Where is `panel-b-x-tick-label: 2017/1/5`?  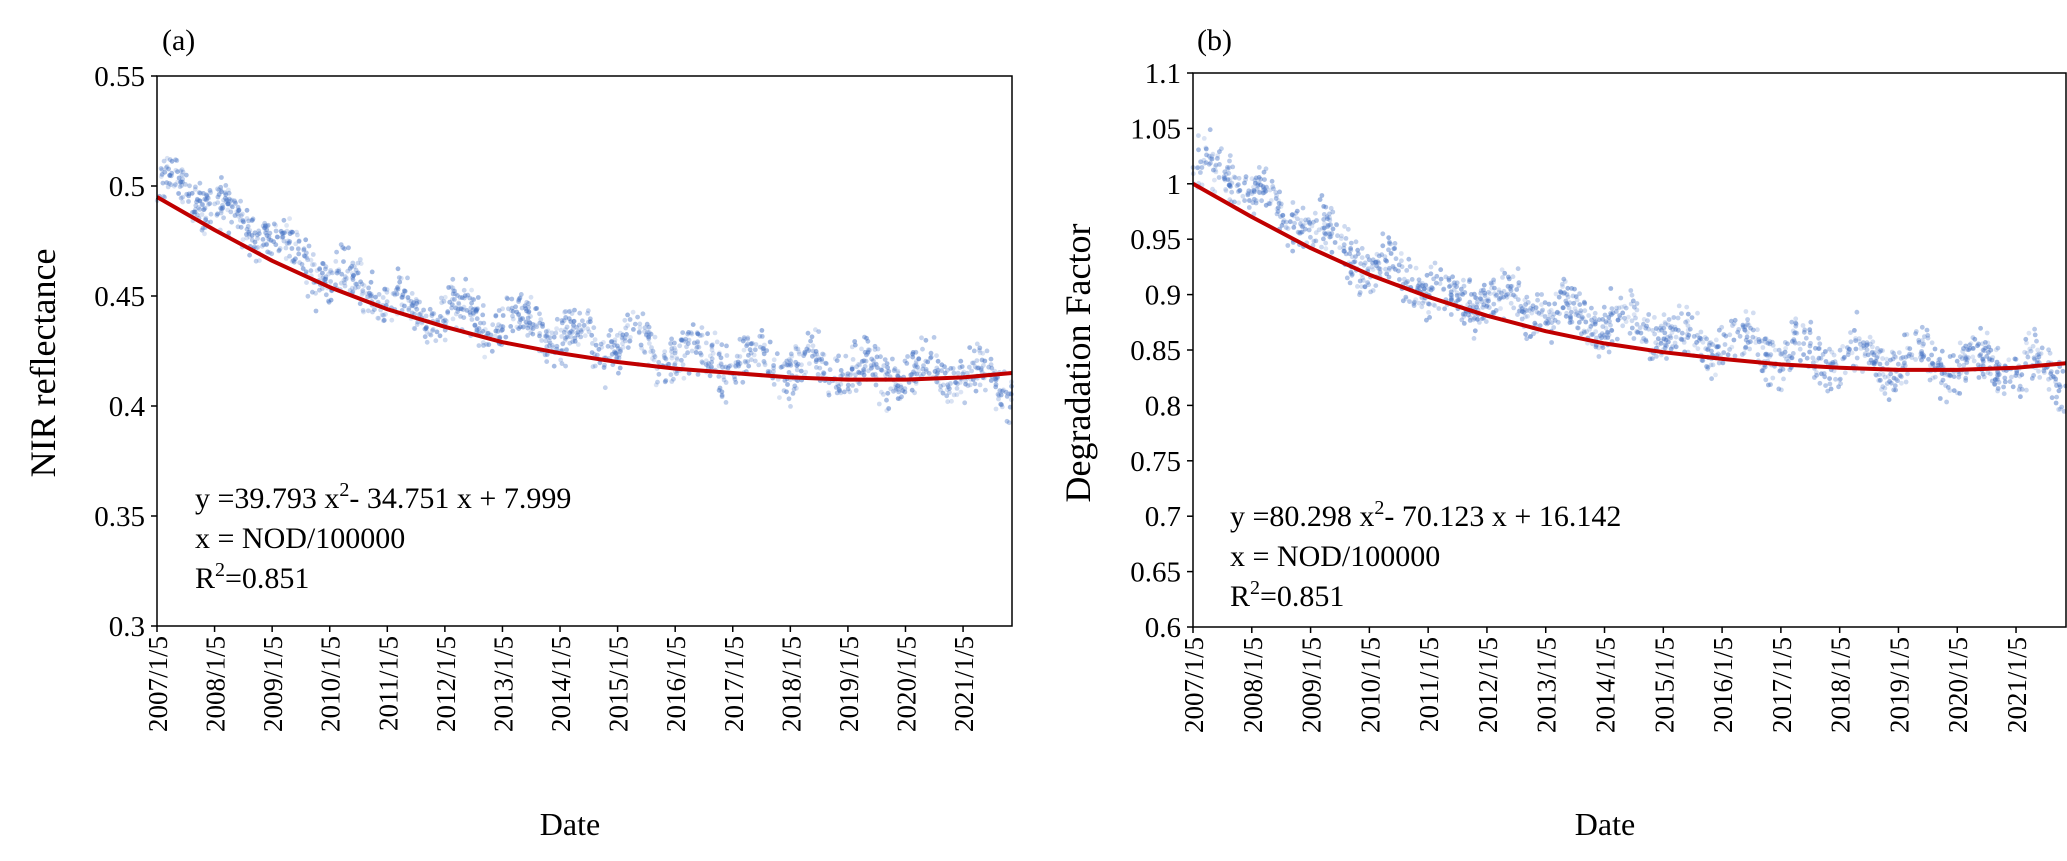 panel-b-x-tick-label: 2017/1/5 is located at coordinates (1782, 685).